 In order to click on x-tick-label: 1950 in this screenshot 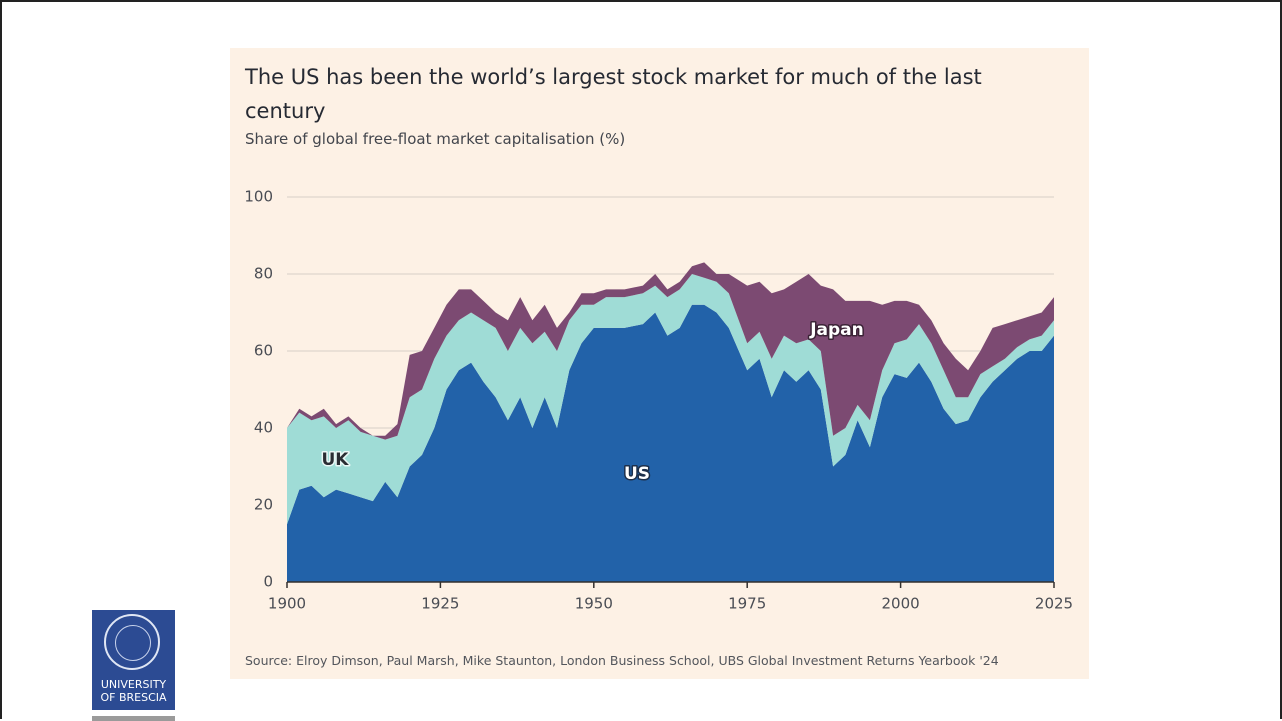, I will do `click(594, 604)`.